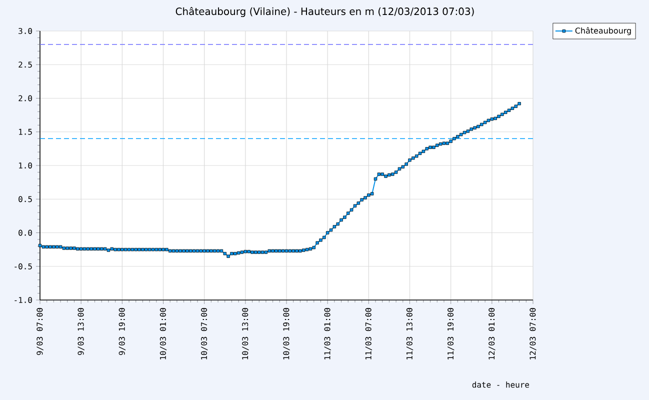 The image size is (649, 400). Describe the element at coordinates (325, 12) in the screenshot. I see `chart-title: Châteaubourg (Vilaine) - Hauteurs en m (12/03/2013 07:03)` at that location.